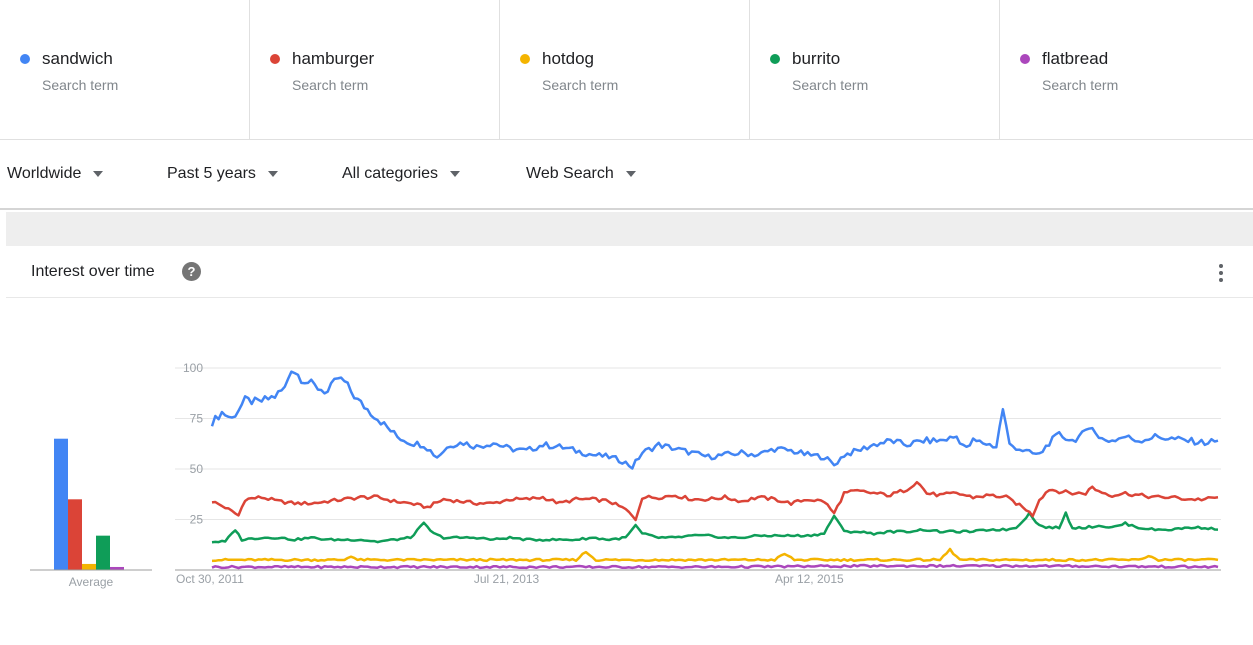 The image size is (1253, 645). What do you see at coordinates (1075, 58) in the screenshot?
I see `term-name: flatbread` at bounding box center [1075, 58].